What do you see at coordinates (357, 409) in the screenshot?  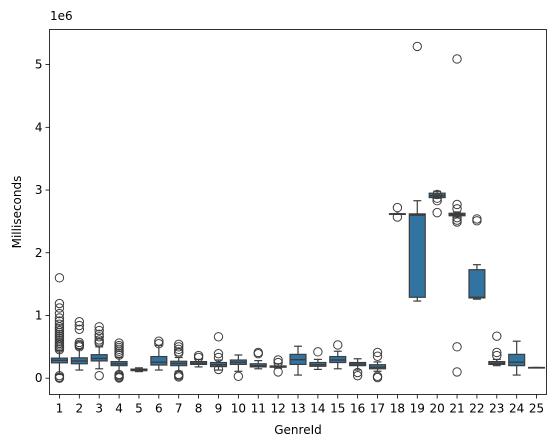 I see `x-tick-label: 16` at bounding box center [357, 409].